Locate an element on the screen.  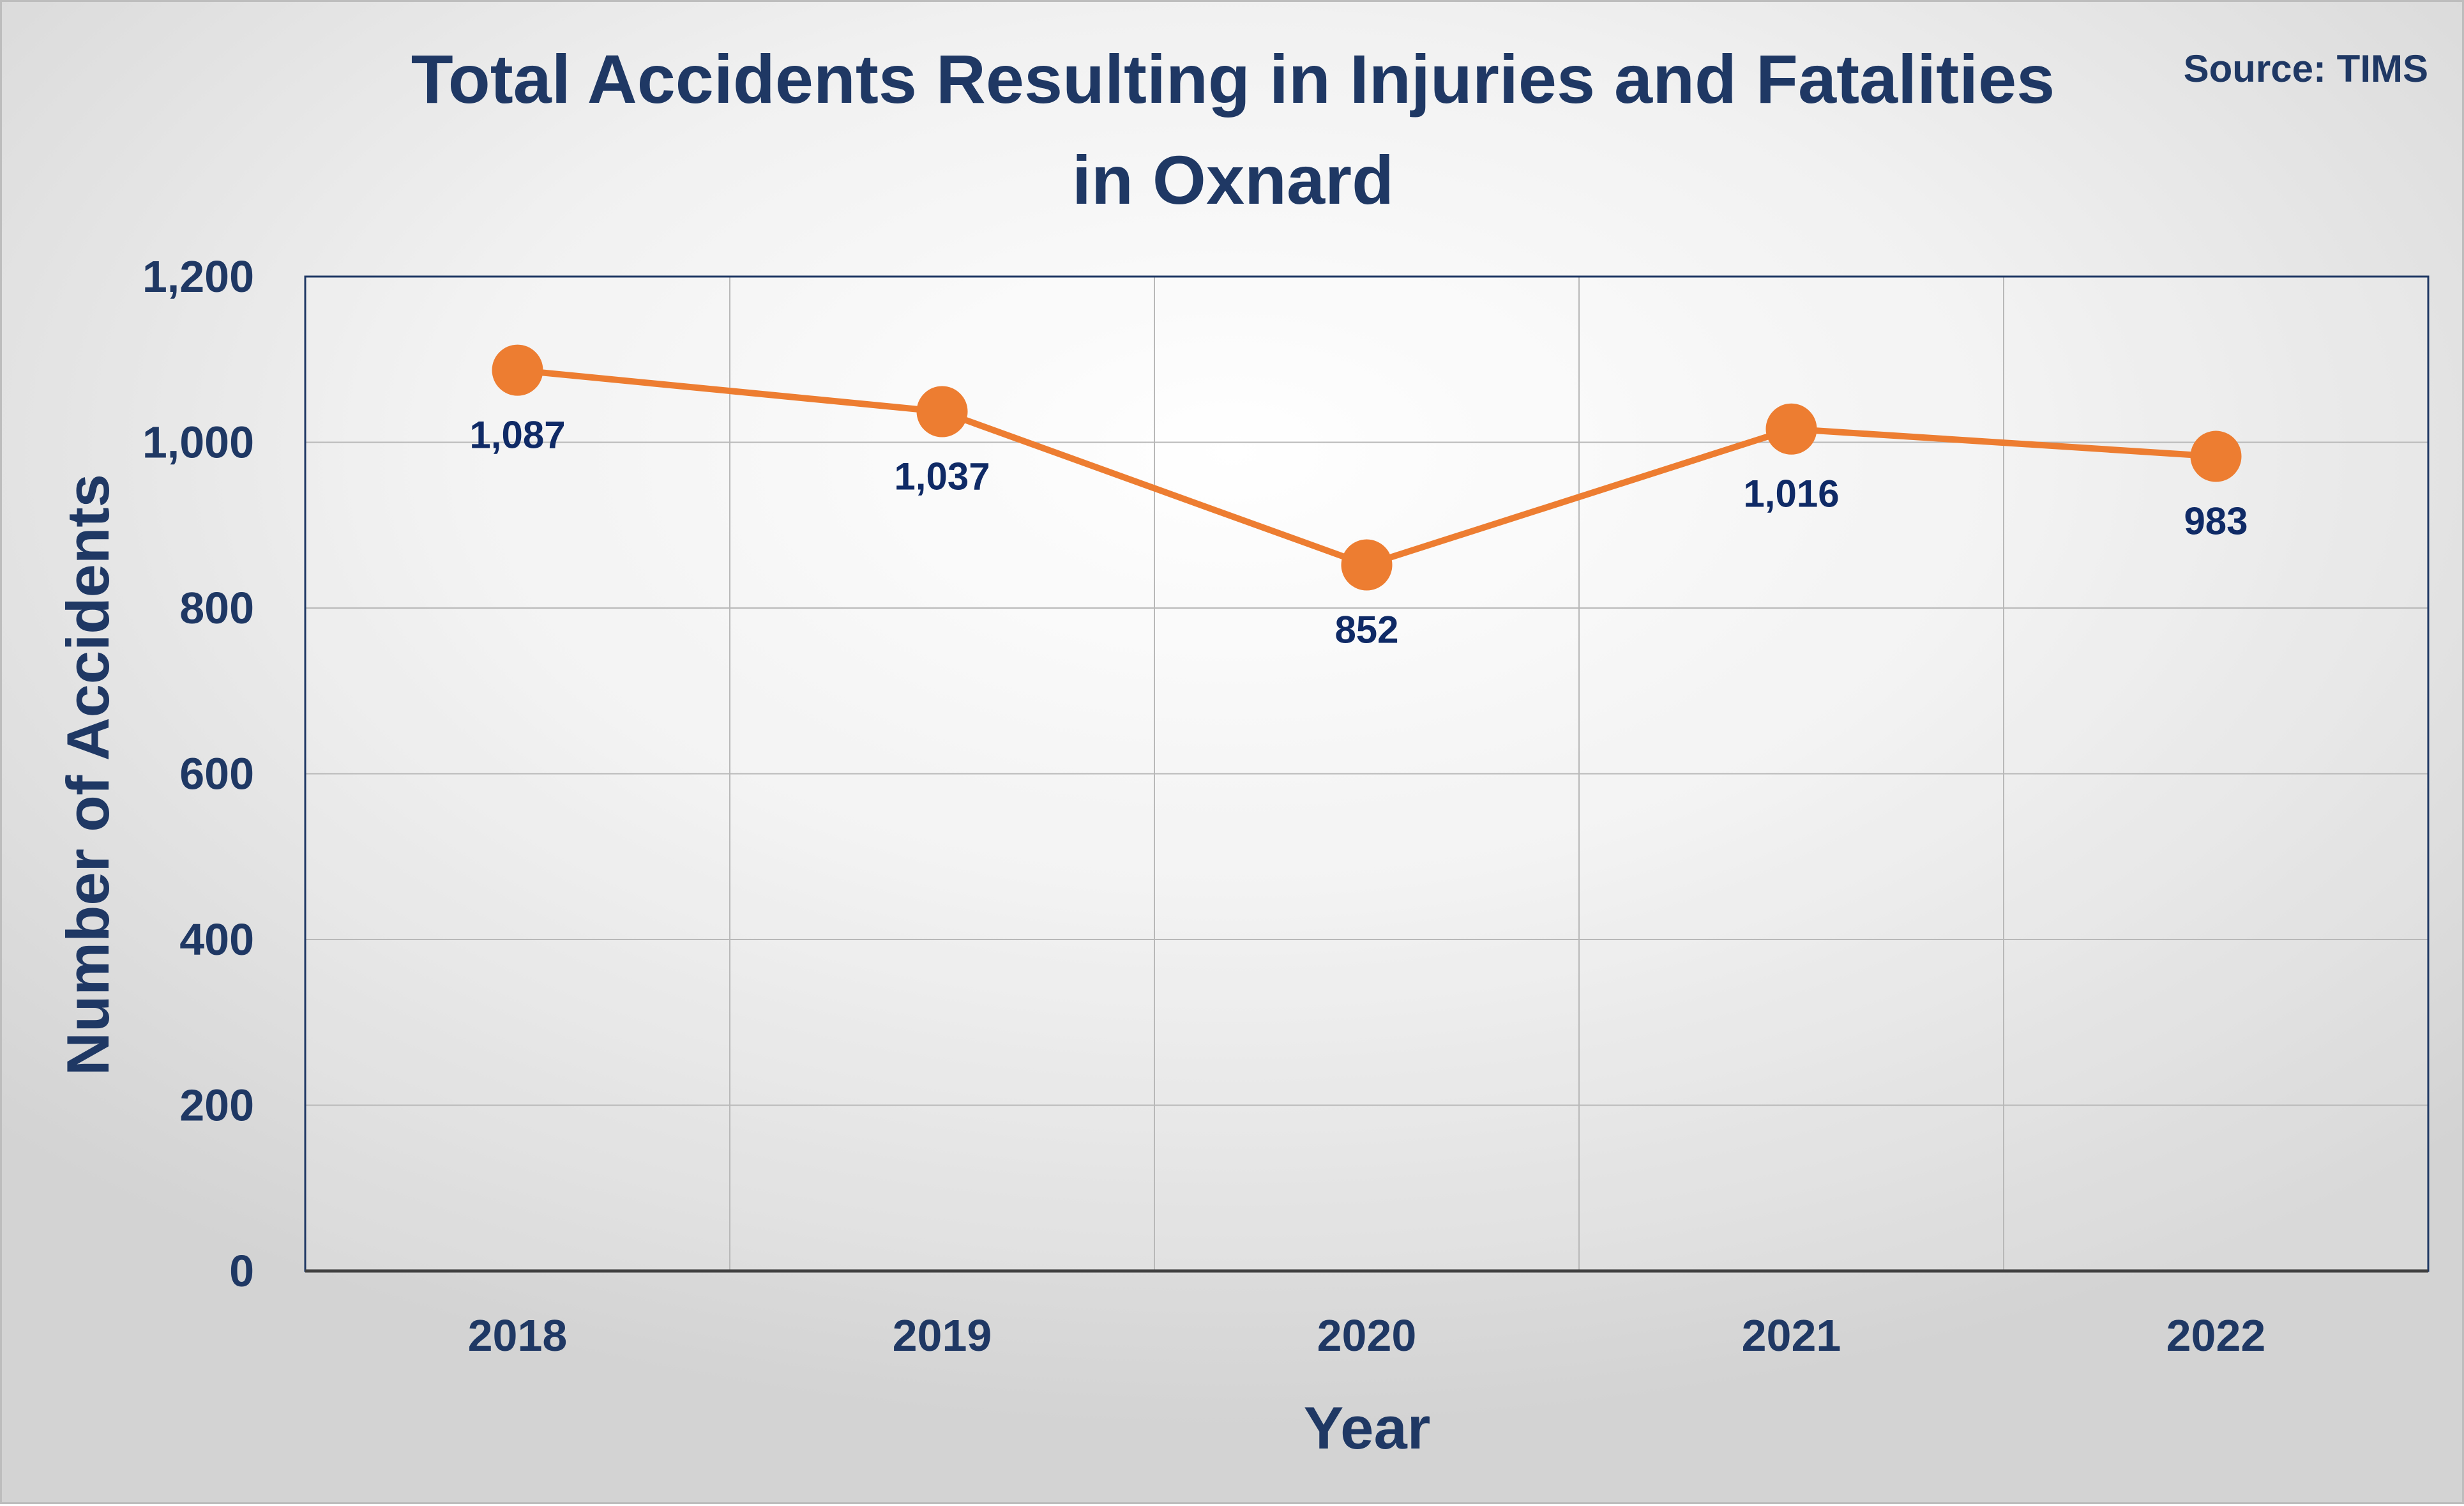
data-label: 1,087 is located at coordinates (517, 435).